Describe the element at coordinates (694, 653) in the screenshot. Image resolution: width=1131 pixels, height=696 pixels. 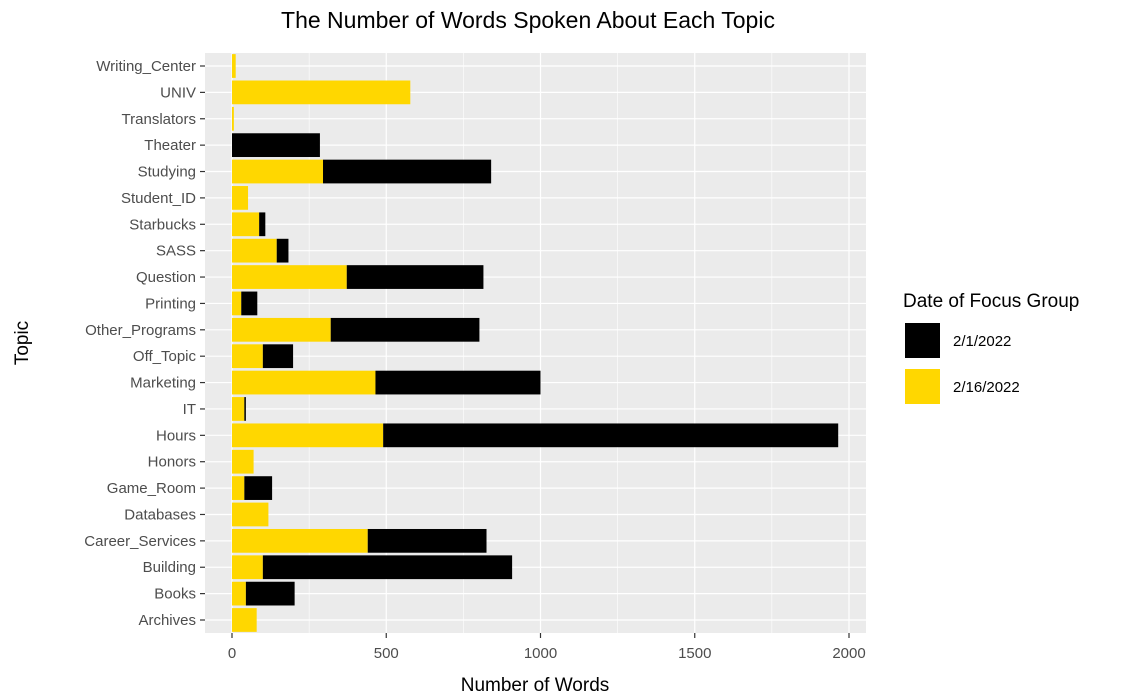
I see `x-tick-label: 1500` at that location.